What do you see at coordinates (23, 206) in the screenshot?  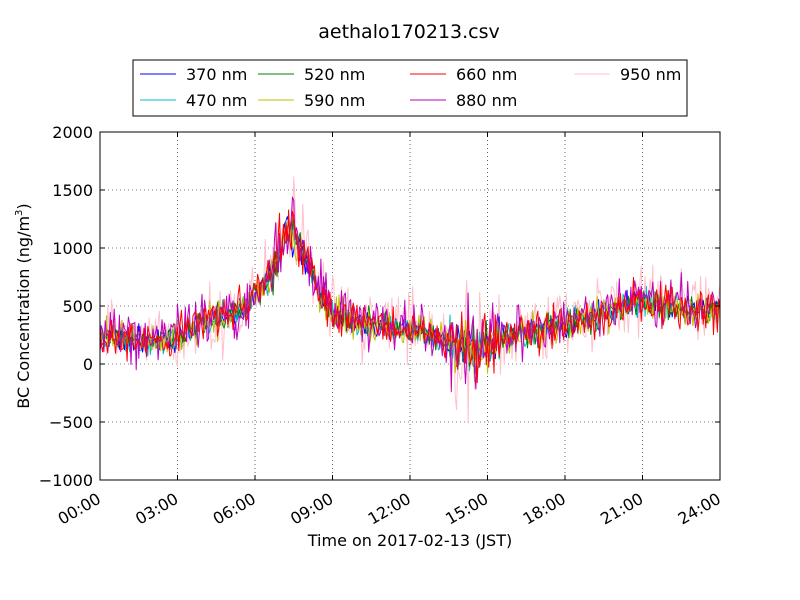 I see `y-axis-label-tail: )` at bounding box center [23, 206].